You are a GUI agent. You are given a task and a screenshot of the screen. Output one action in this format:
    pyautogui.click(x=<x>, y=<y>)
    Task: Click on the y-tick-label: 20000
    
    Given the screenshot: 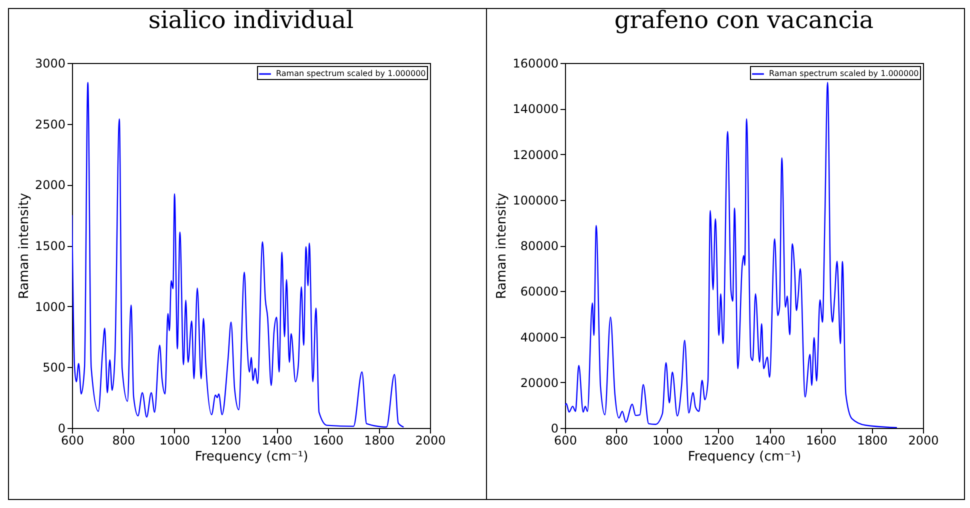 What is the action you would take?
    pyautogui.click(x=539, y=383)
    